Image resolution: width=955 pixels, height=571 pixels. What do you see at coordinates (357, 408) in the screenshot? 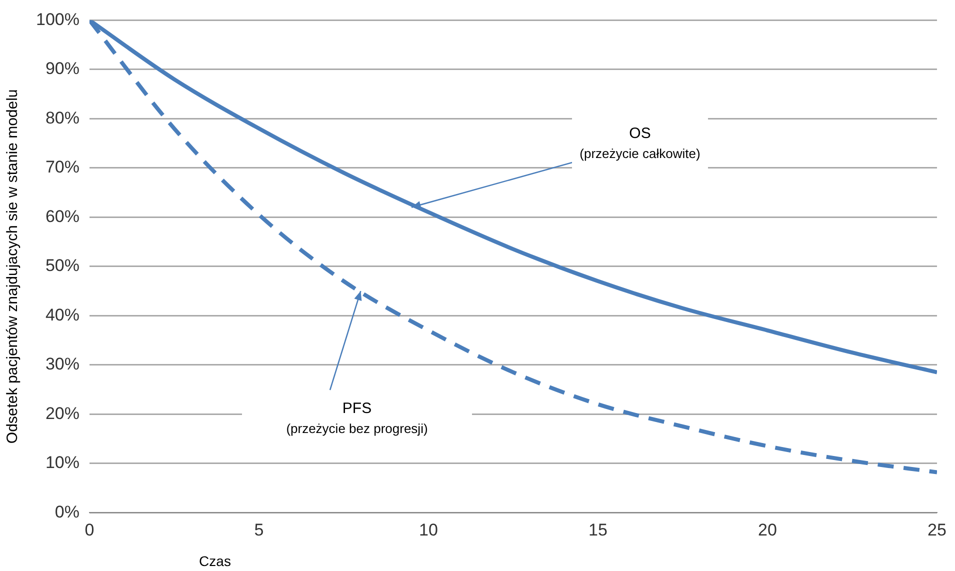
I see `annotation: PFS` at bounding box center [357, 408].